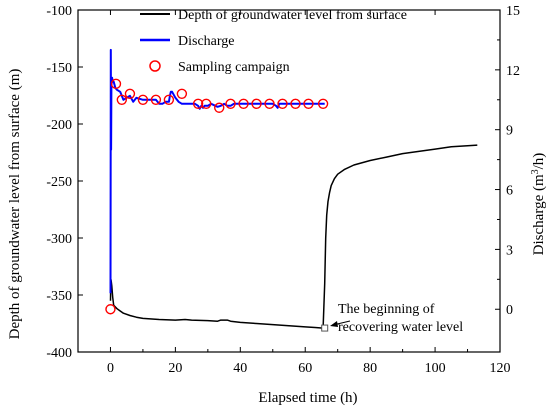 The image size is (550, 410). What do you see at coordinates (539, 161) in the screenshot?
I see `y-axis-right-label-suffix: /h)` at bounding box center [539, 161].